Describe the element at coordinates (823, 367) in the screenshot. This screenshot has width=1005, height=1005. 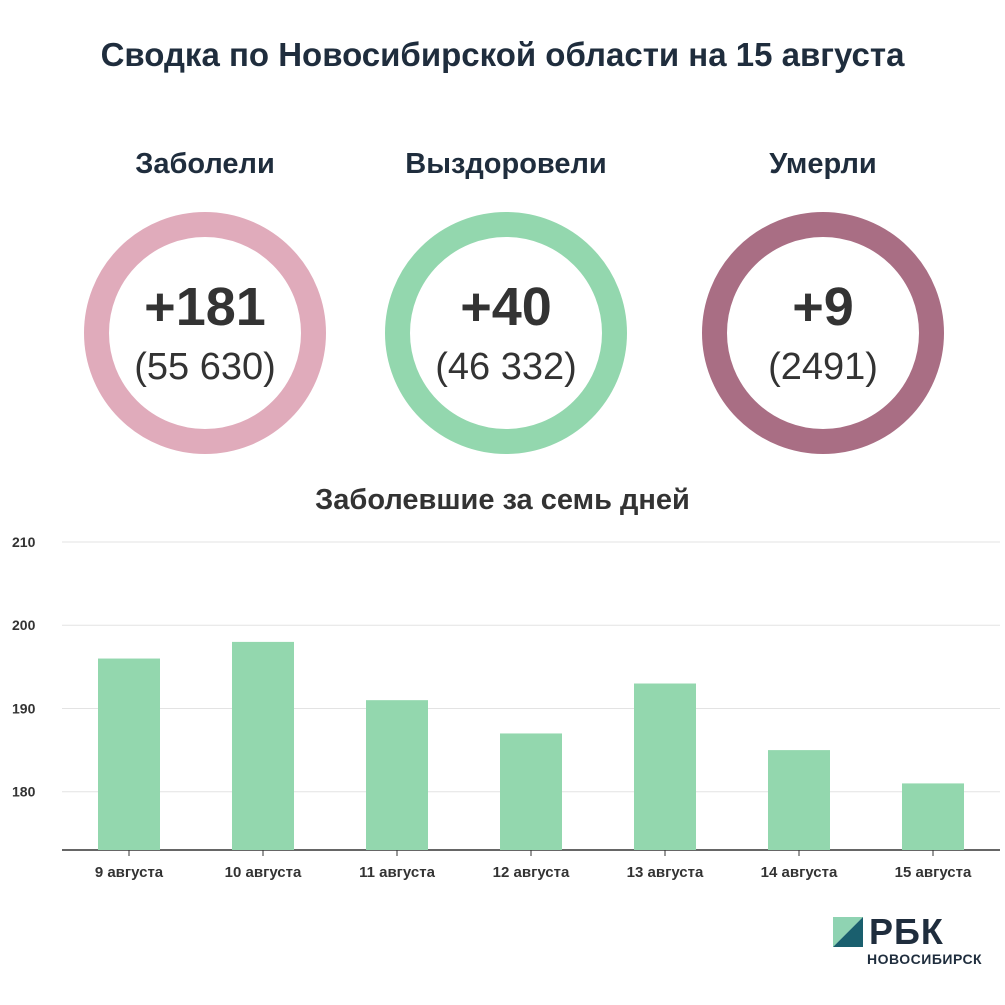
I see `stat-deaths-total: (2491)` at that location.